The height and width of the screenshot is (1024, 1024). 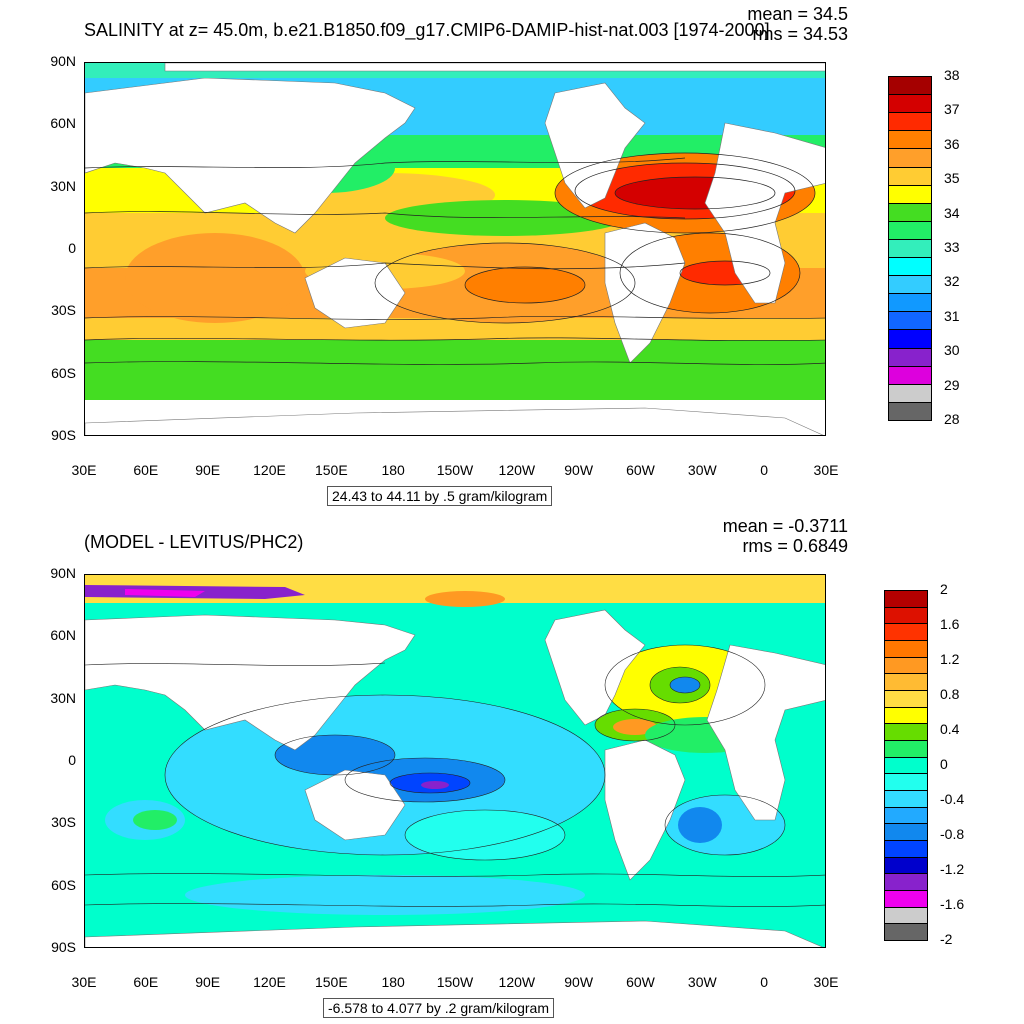 I want to click on colorbar-label: 37, so click(x=952, y=109).